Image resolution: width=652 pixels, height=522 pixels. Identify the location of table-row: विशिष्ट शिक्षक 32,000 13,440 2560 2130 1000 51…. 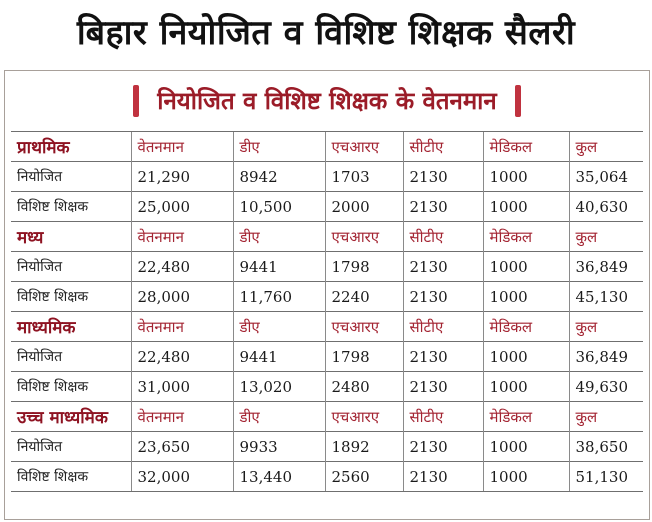
(327, 476).